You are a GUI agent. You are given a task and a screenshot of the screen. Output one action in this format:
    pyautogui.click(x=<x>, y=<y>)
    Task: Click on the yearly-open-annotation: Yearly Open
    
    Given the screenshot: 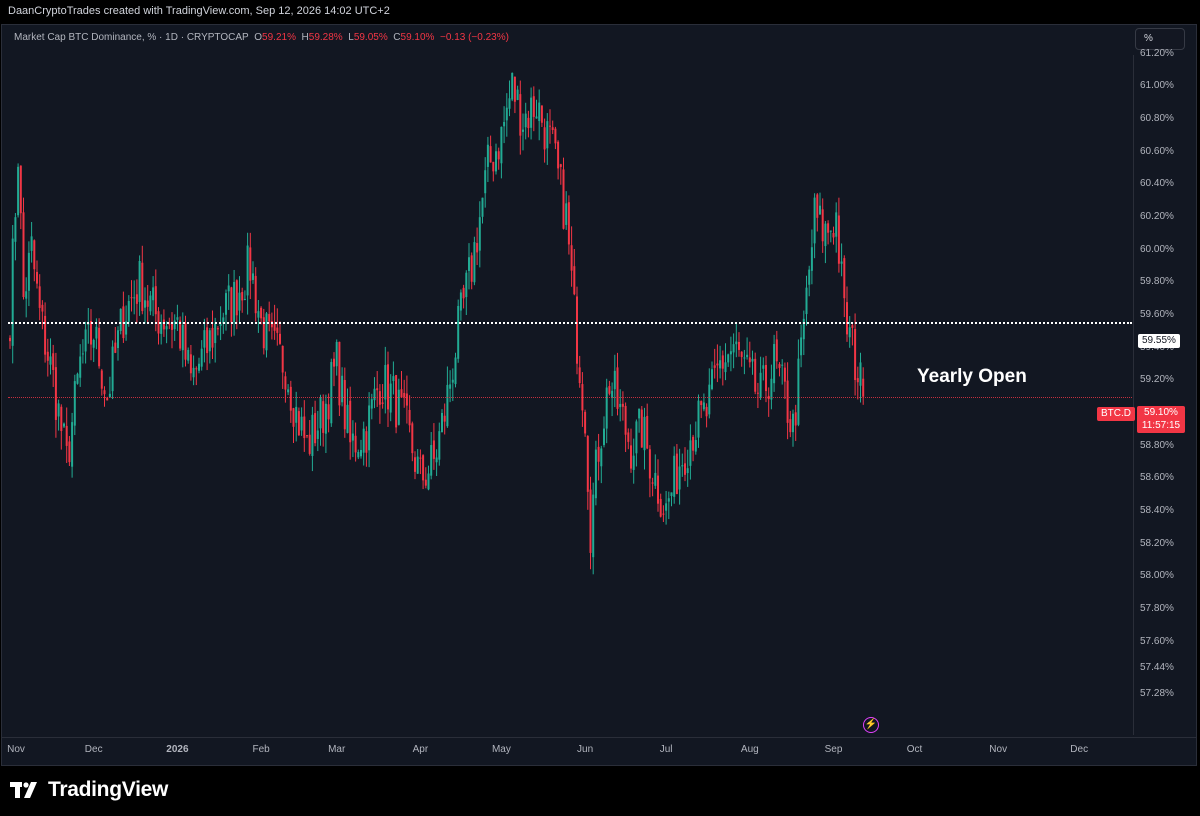 What is the action you would take?
    pyautogui.click(x=972, y=376)
    